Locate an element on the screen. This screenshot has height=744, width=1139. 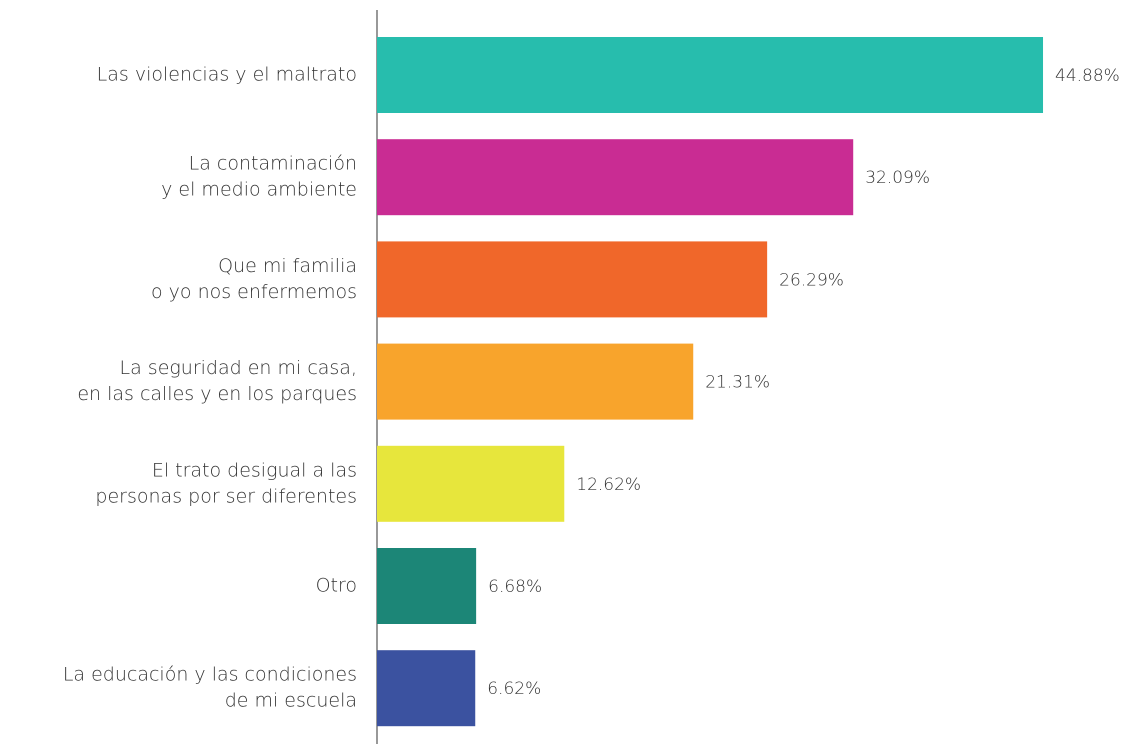
category-label: y el medio ambiente is located at coordinates (259, 190).